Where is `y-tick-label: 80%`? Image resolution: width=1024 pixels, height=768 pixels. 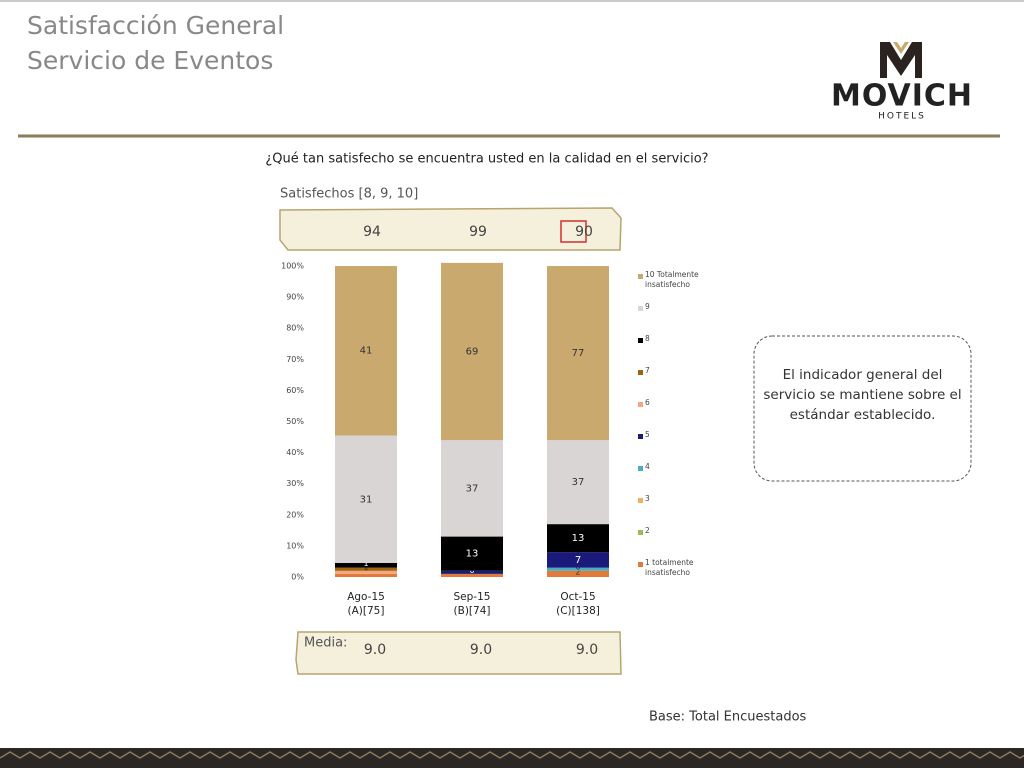
y-tick-label: 80% is located at coordinates (295, 328).